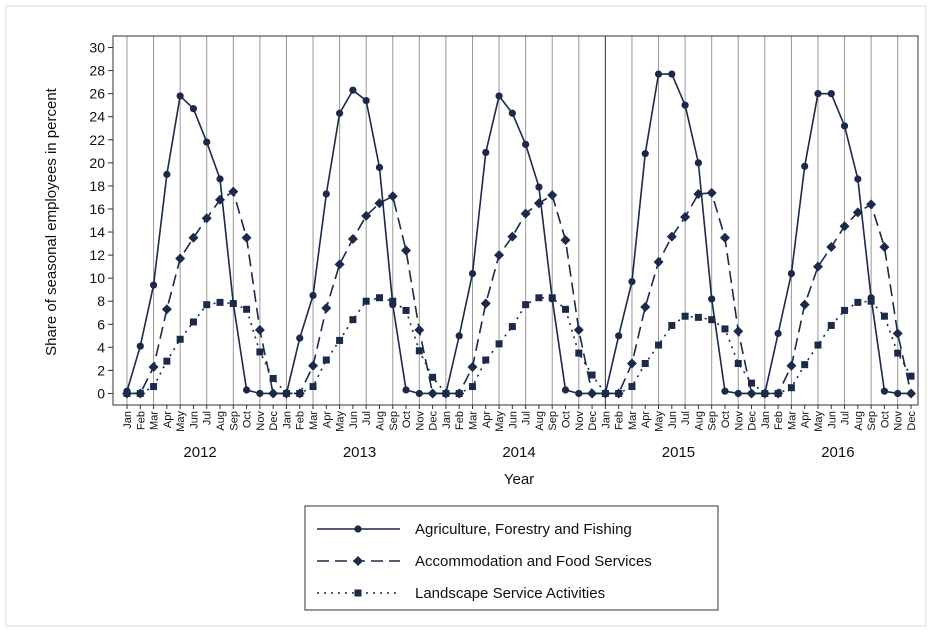 The image size is (933, 635). Describe the element at coordinates (97, 163) in the screenshot. I see `y-tick-label: 20` at that location.